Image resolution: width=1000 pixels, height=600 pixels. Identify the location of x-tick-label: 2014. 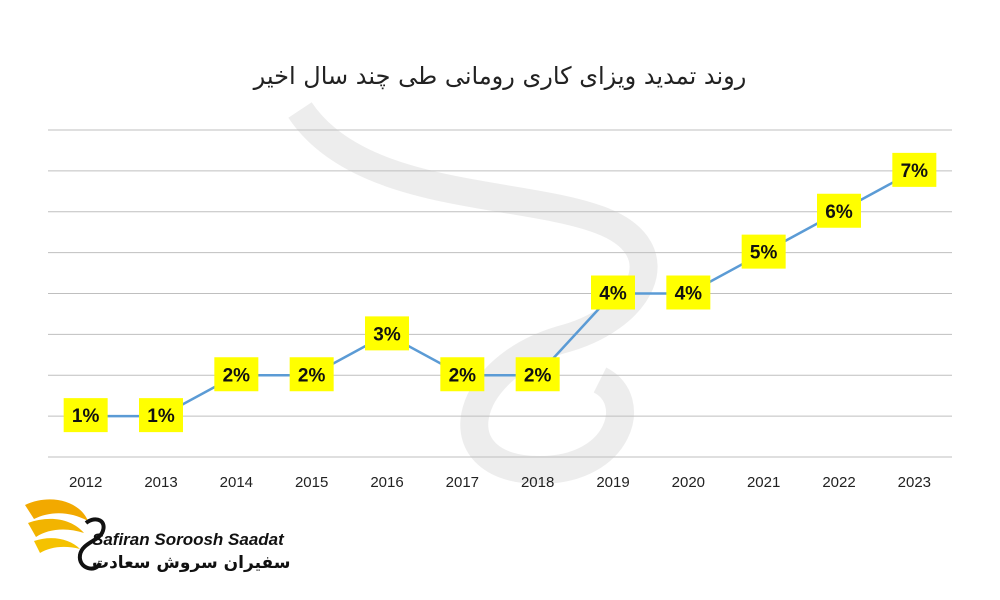
(236, 482).